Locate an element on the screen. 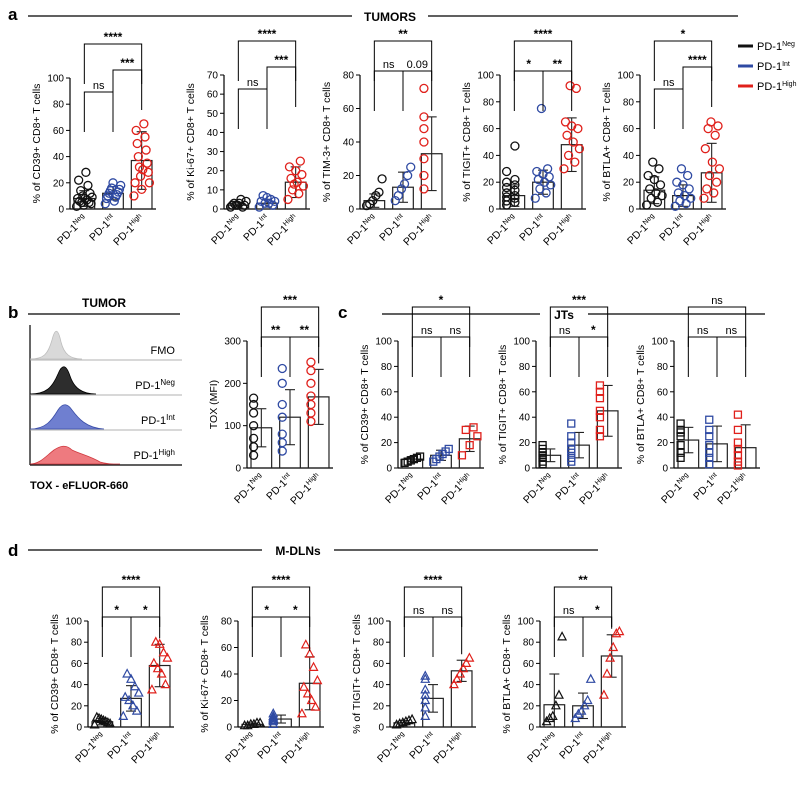 Image resolution: width=800 pixels, height=803 pixels. panel-label-c: c is located at coordinates (342, 312).